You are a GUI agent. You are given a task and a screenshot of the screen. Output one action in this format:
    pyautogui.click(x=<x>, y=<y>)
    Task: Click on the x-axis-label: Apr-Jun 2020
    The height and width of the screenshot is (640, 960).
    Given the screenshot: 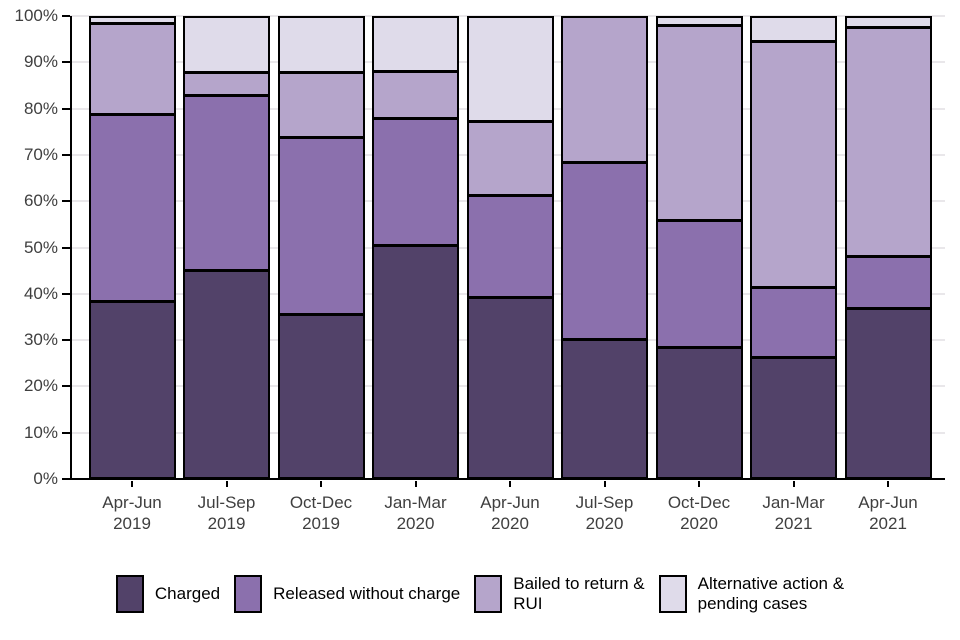 What is the action you would take?
    pyautogui.click(x=510, y=513)
    